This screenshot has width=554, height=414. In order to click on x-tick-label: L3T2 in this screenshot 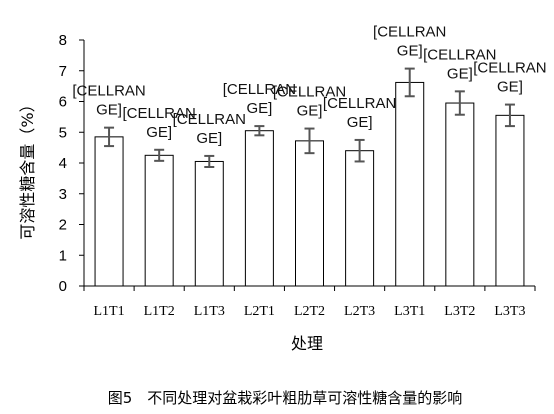, I will do `click(459, 311)`.